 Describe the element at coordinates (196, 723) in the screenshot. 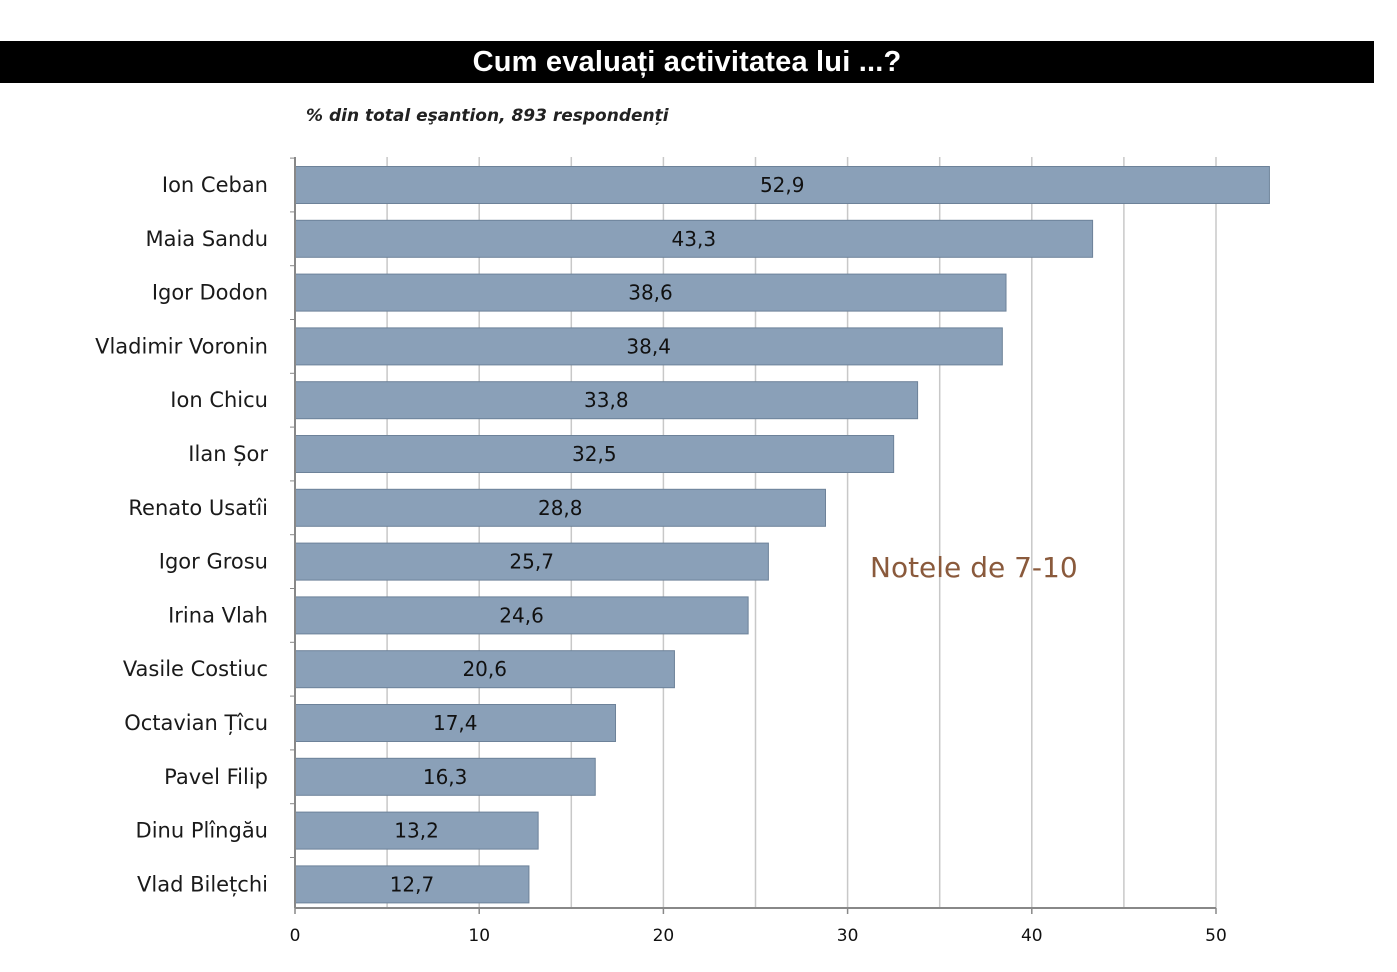

I see `category-label: Octavian Țîcu` at that location.